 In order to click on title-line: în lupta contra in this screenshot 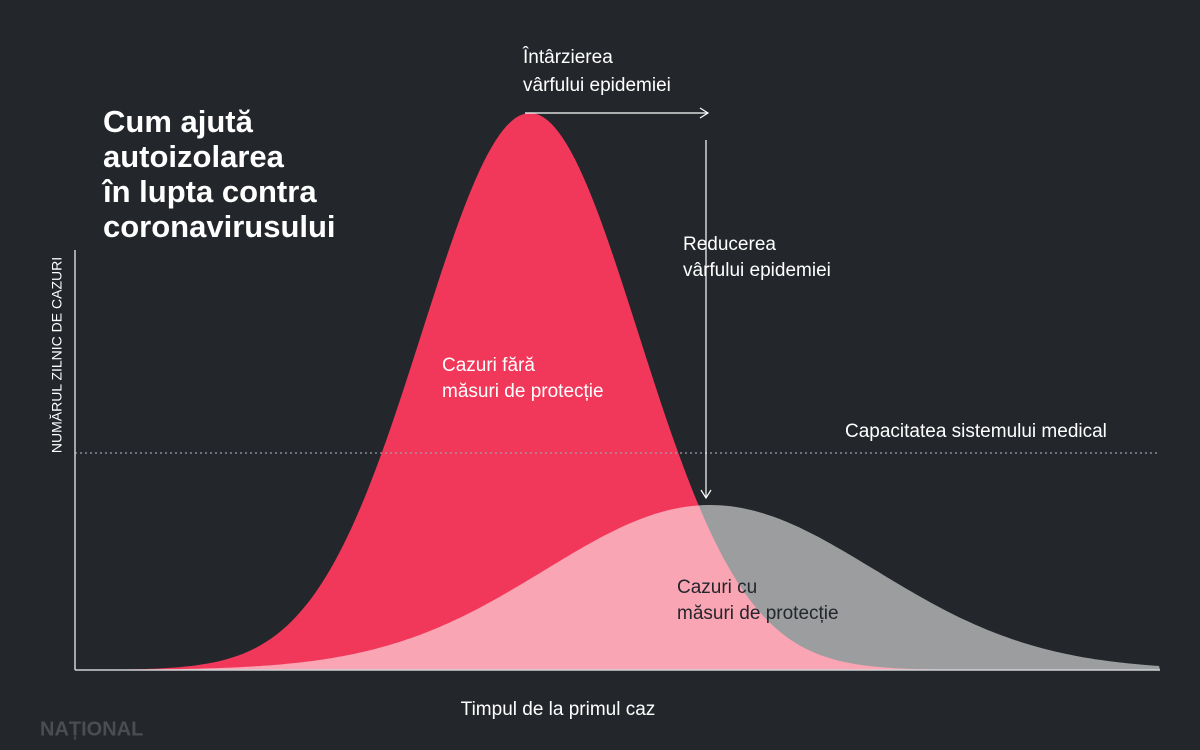, I will do `click(209, 191)`.